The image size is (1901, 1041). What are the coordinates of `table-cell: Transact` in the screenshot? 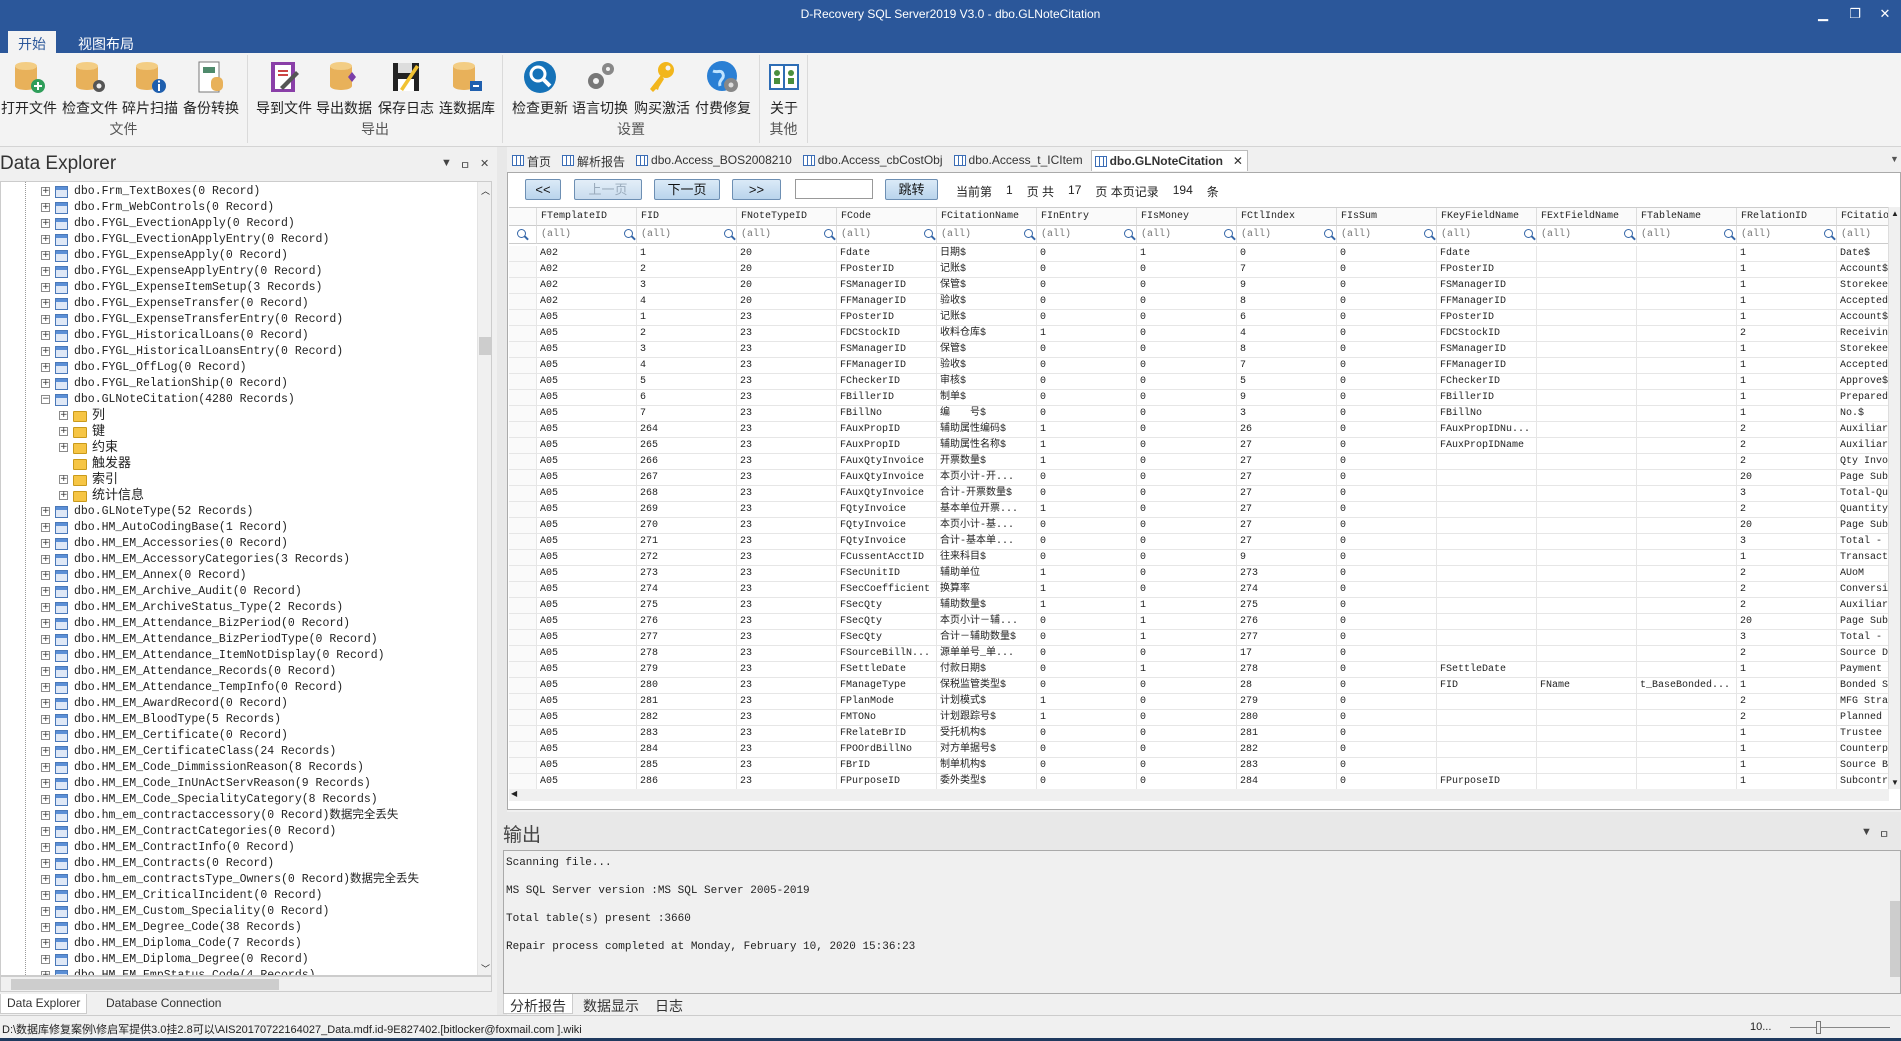 It's located at (1863, 558).